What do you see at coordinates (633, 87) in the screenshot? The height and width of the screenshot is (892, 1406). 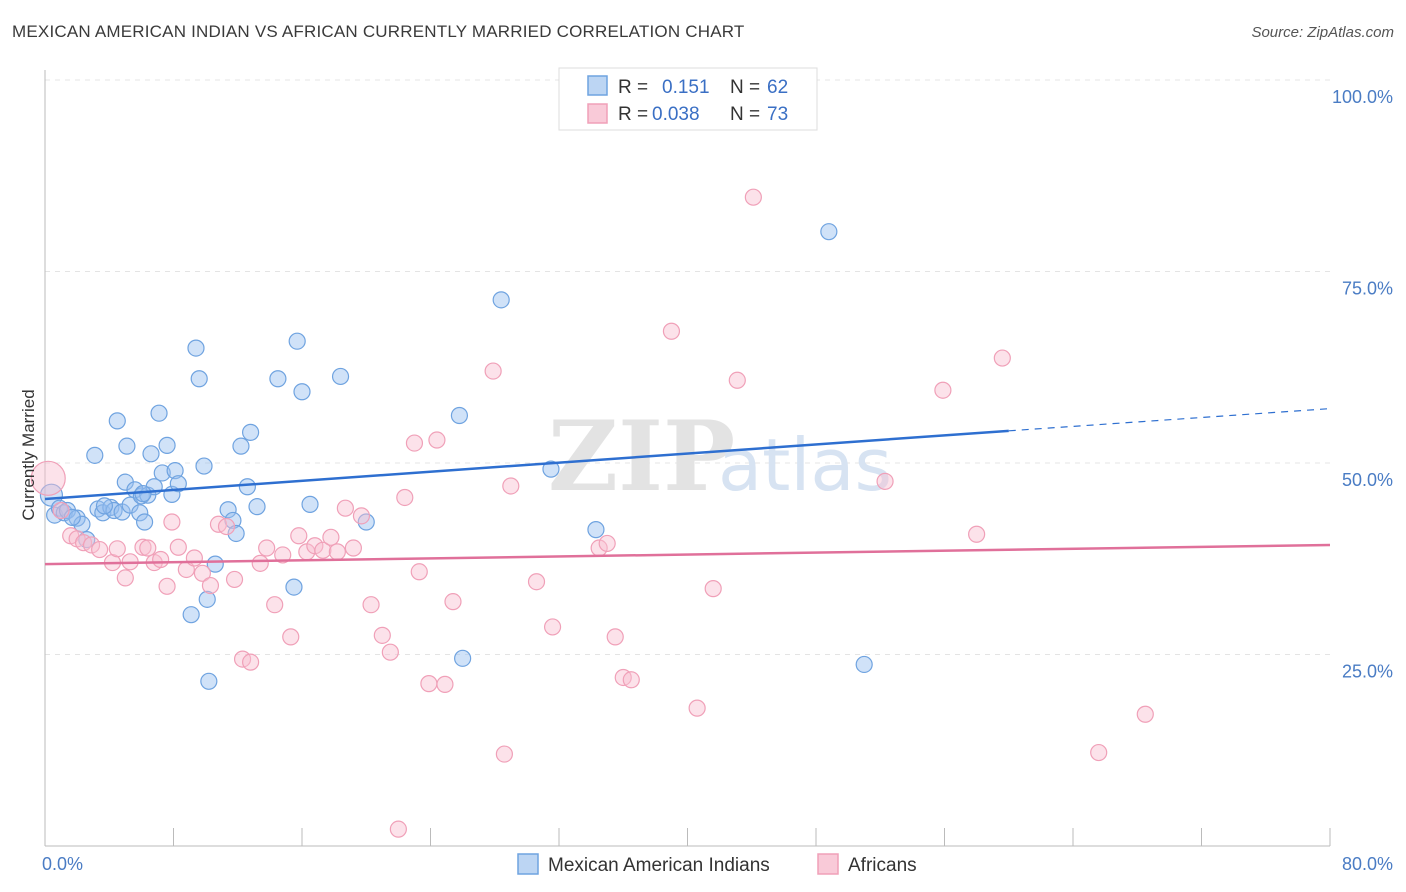 I see `legend-r-label-1: R =` at bounding box center [633, 87].